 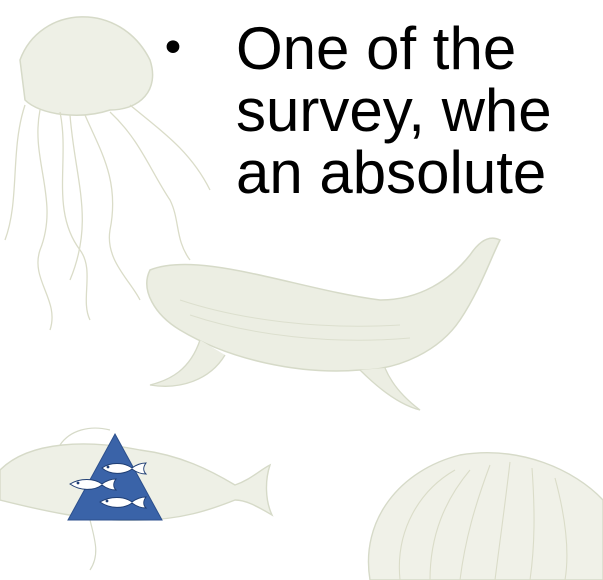 I want to click on bullet-line-2: survey, whe, so click(x=394, y=110).